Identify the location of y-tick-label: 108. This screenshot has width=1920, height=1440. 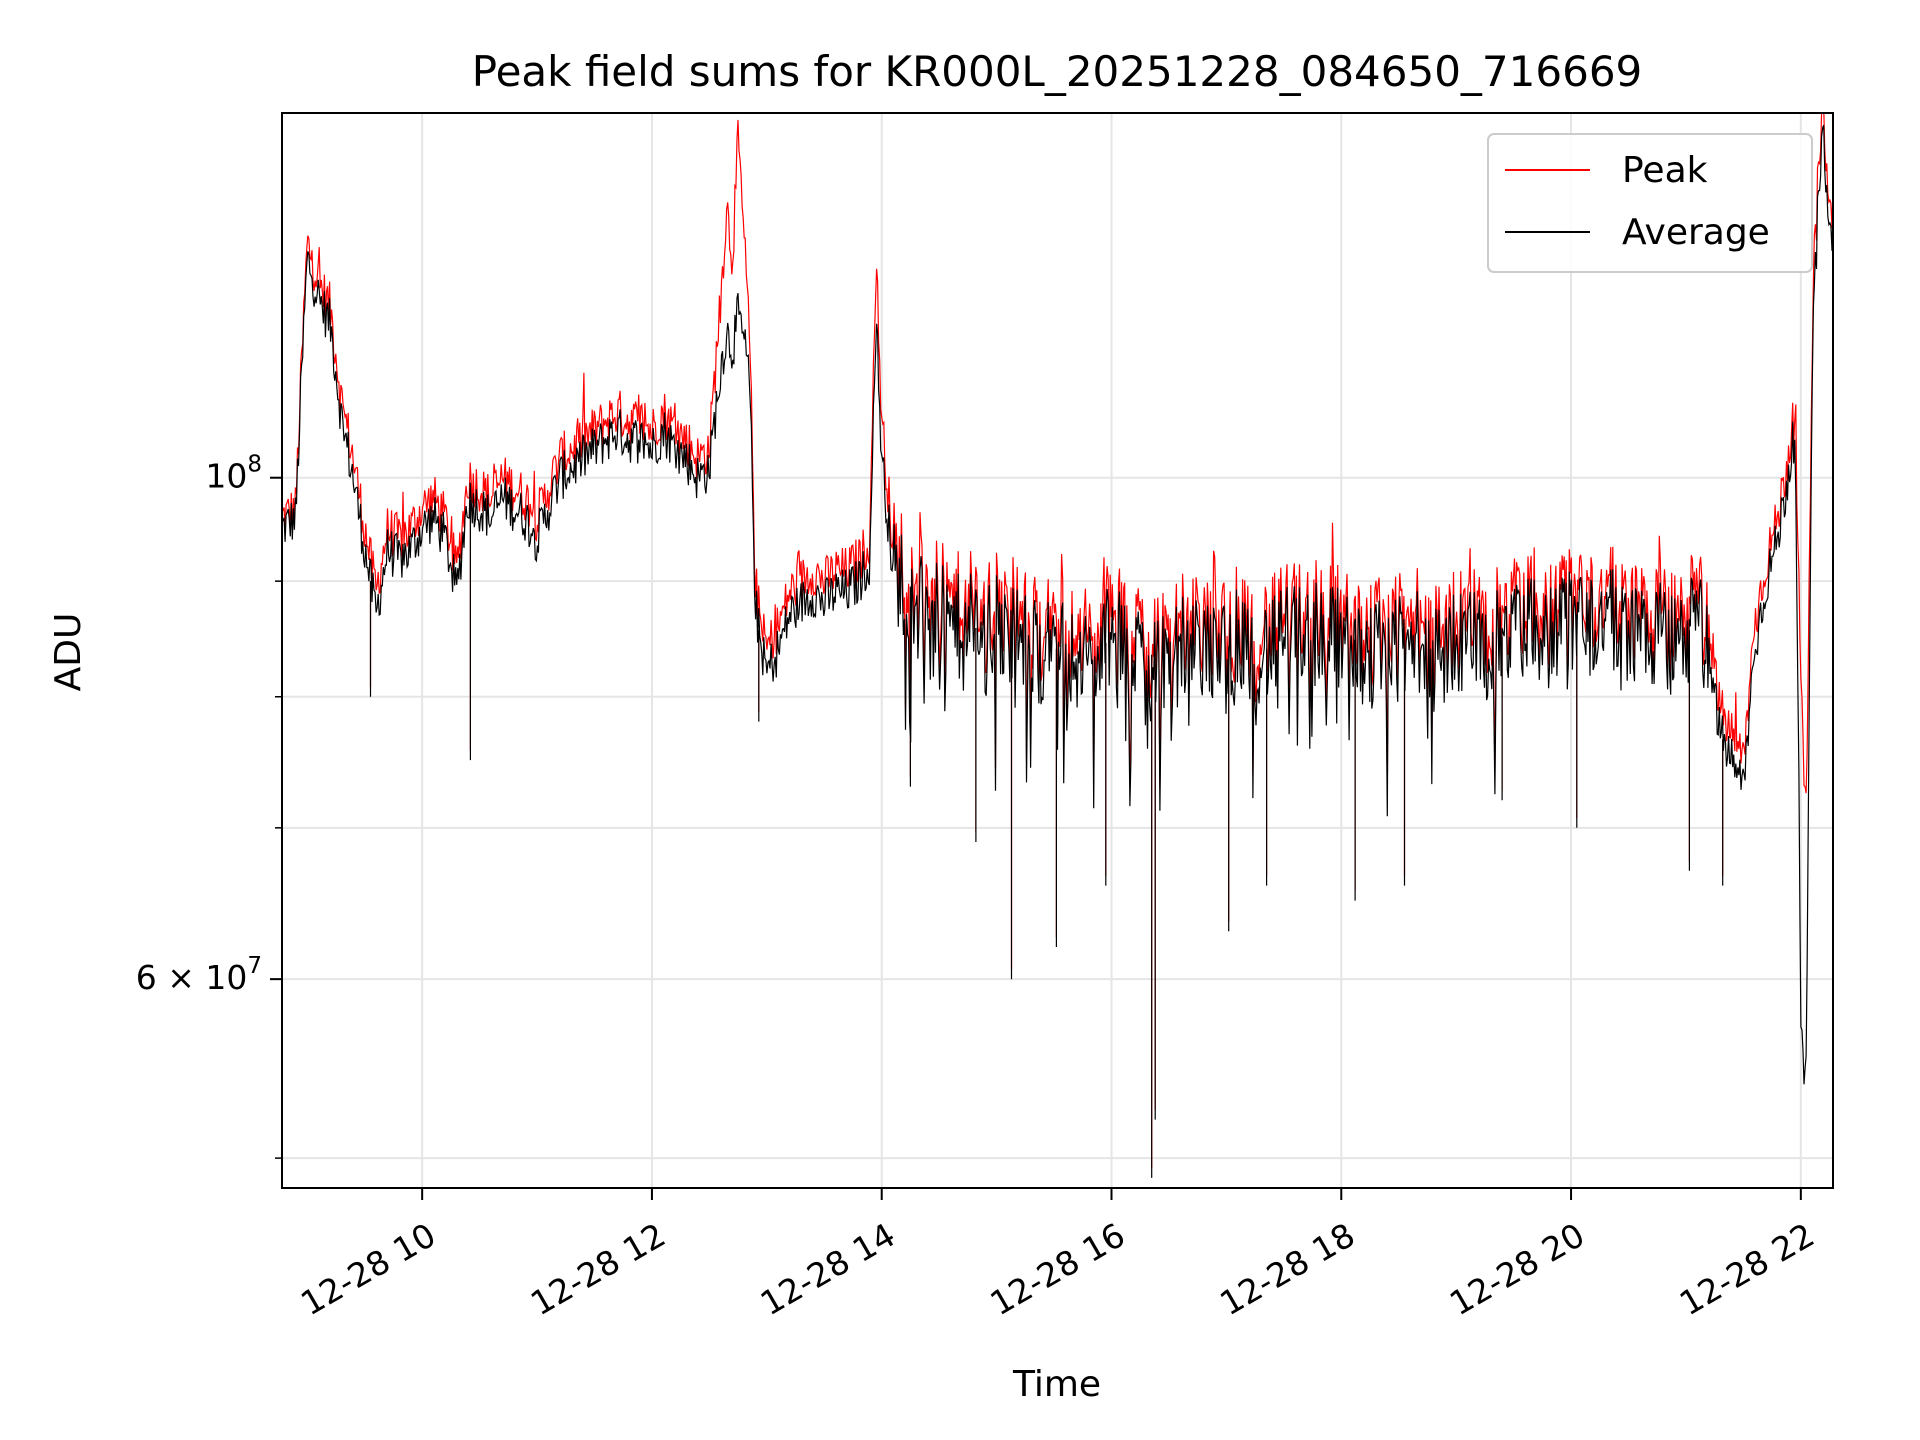
(233, 474).